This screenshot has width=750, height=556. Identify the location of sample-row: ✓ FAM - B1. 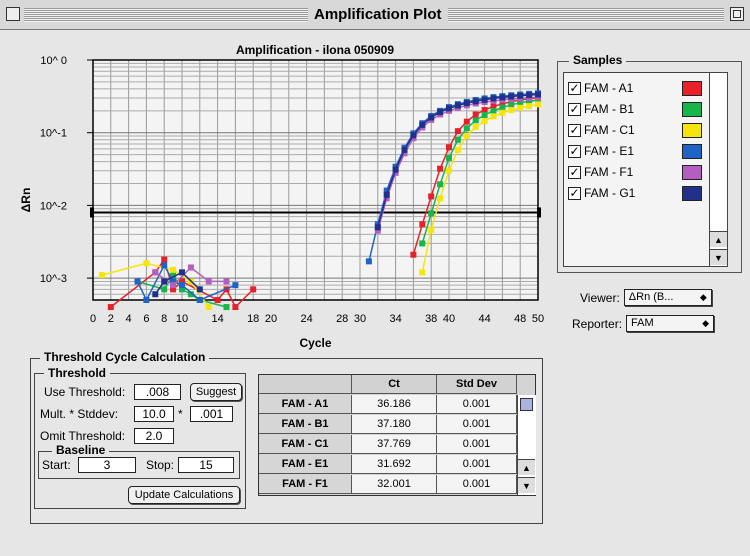
(635, 109).